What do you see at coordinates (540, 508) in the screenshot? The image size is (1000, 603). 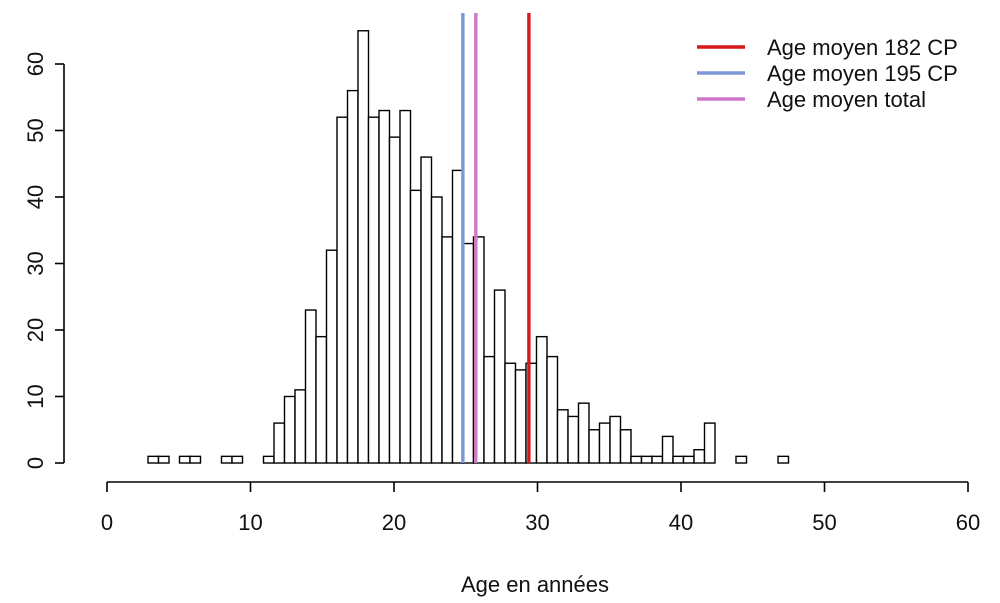 I see `x-axis: 0 10 20 30 40 50 60` at bounding box center [540, 508].